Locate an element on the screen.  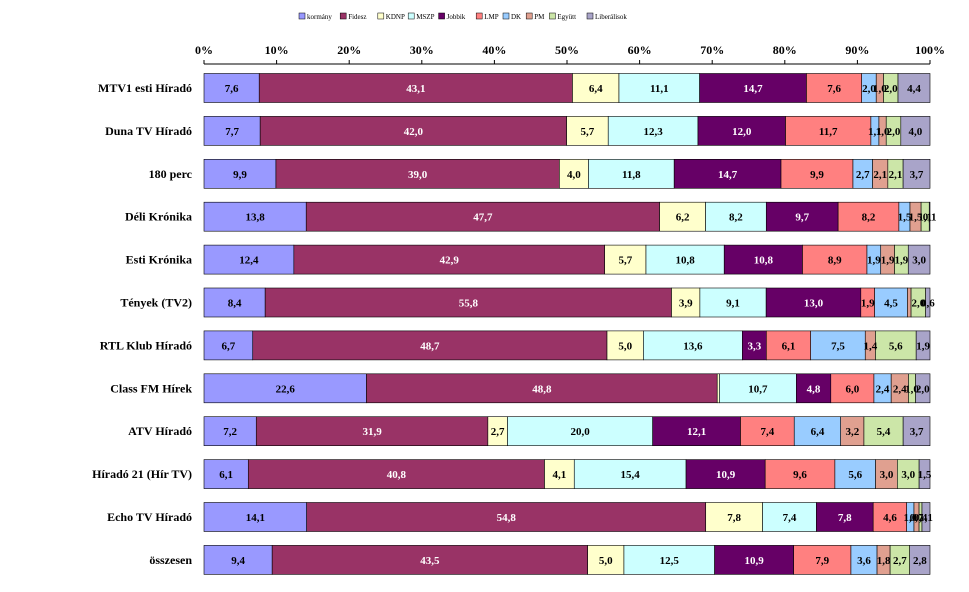
data-label: 0,7 is located at coordinates (917, 518).